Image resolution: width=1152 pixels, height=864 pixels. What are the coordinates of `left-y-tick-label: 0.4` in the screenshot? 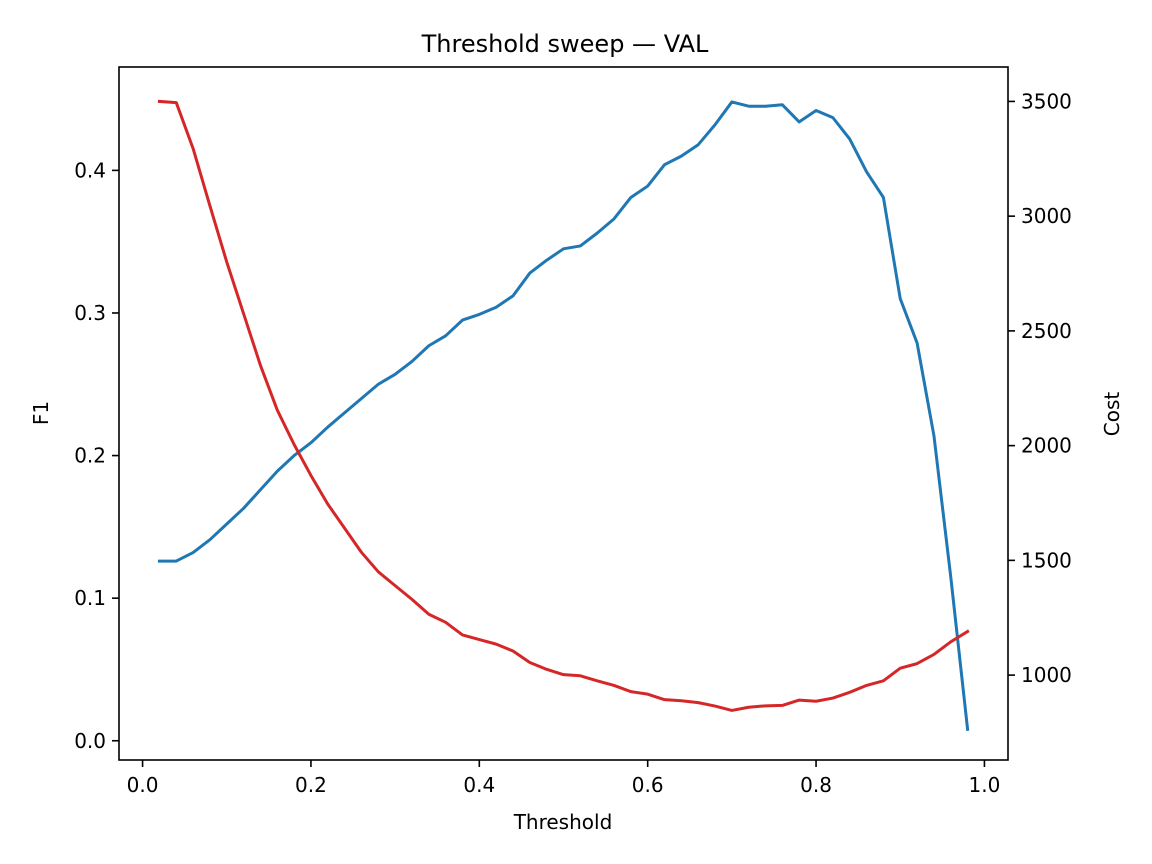 It's located at (90, 170).